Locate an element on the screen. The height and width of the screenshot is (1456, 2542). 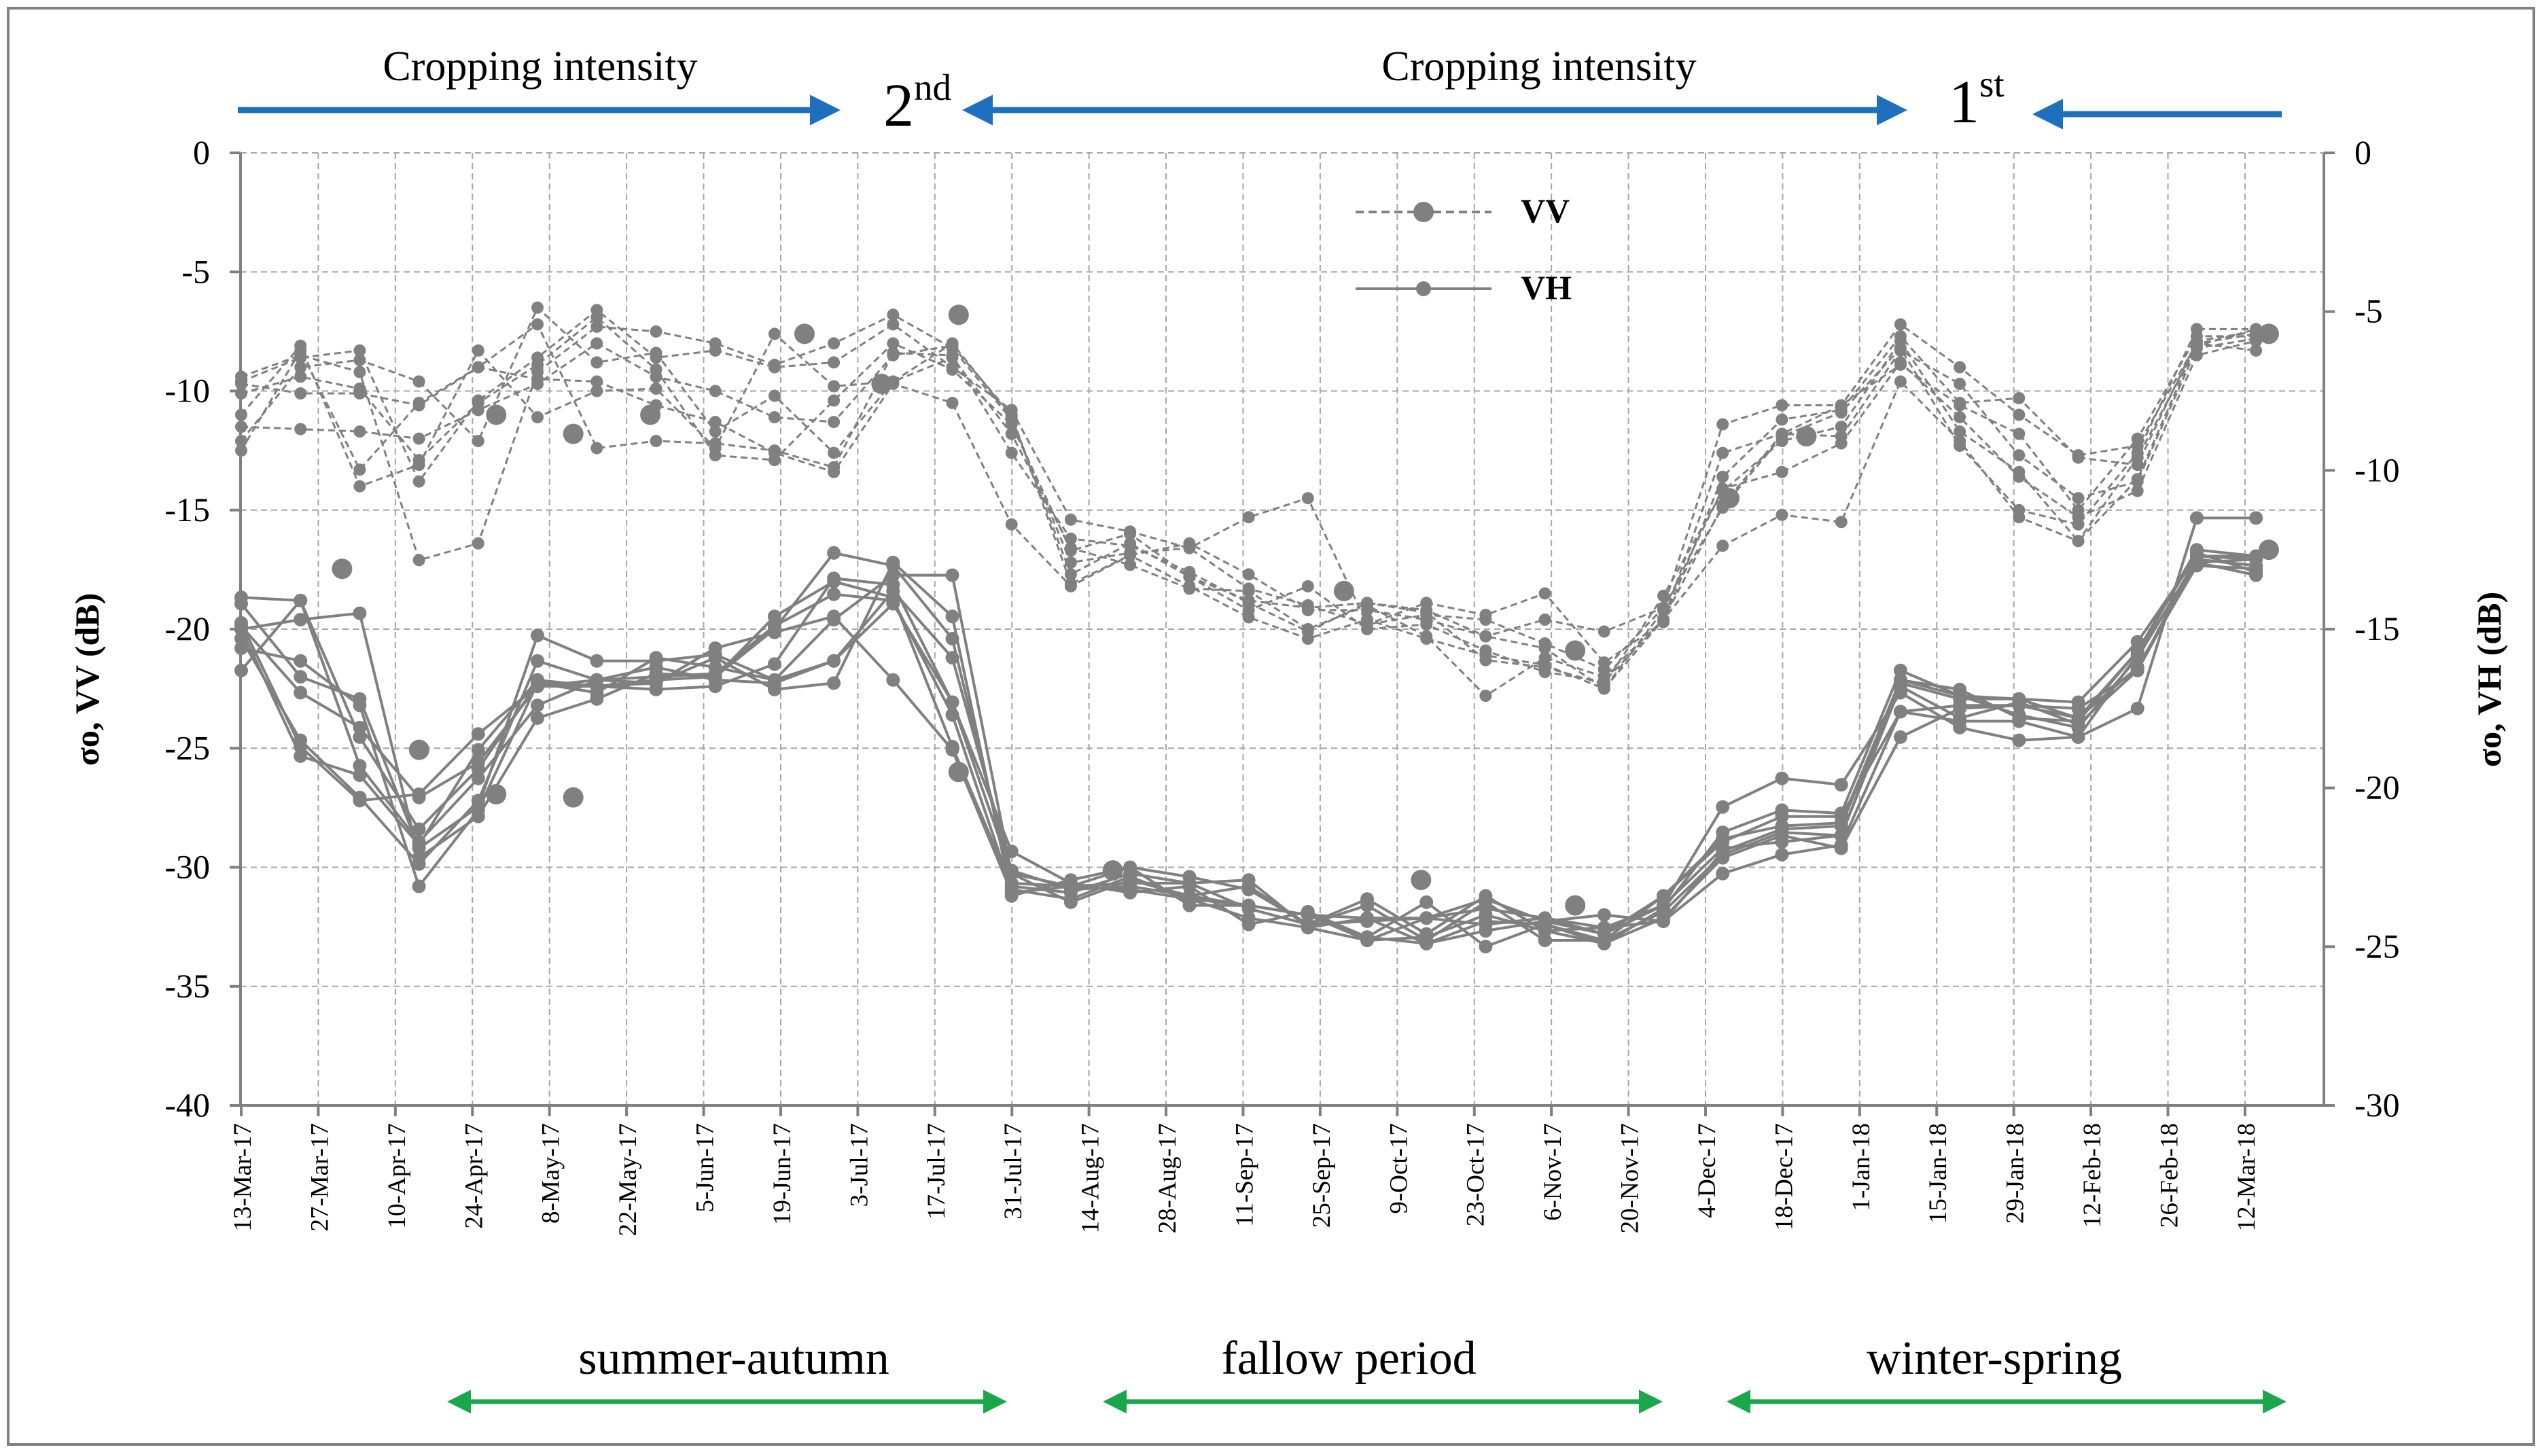
second-crop-number: 2 is located at coordinates (898, 105).